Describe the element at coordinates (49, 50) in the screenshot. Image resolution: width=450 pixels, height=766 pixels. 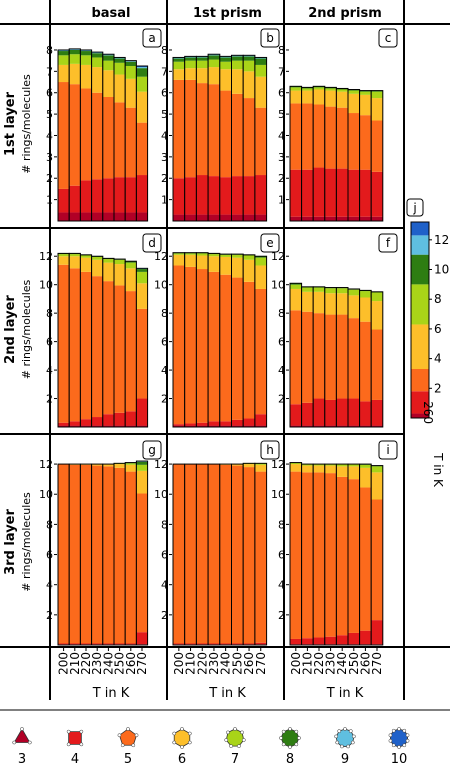
I see `y-tick-label-a: 8` at that location.